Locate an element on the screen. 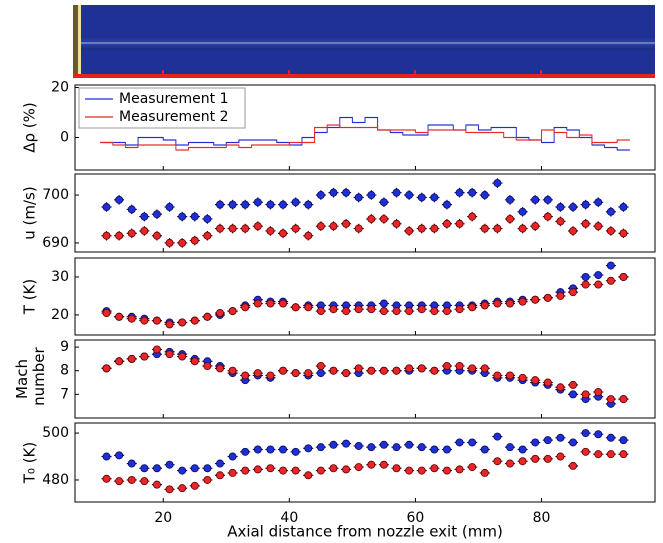  y-tick-label: 480 is located at coordinates (55, 480).